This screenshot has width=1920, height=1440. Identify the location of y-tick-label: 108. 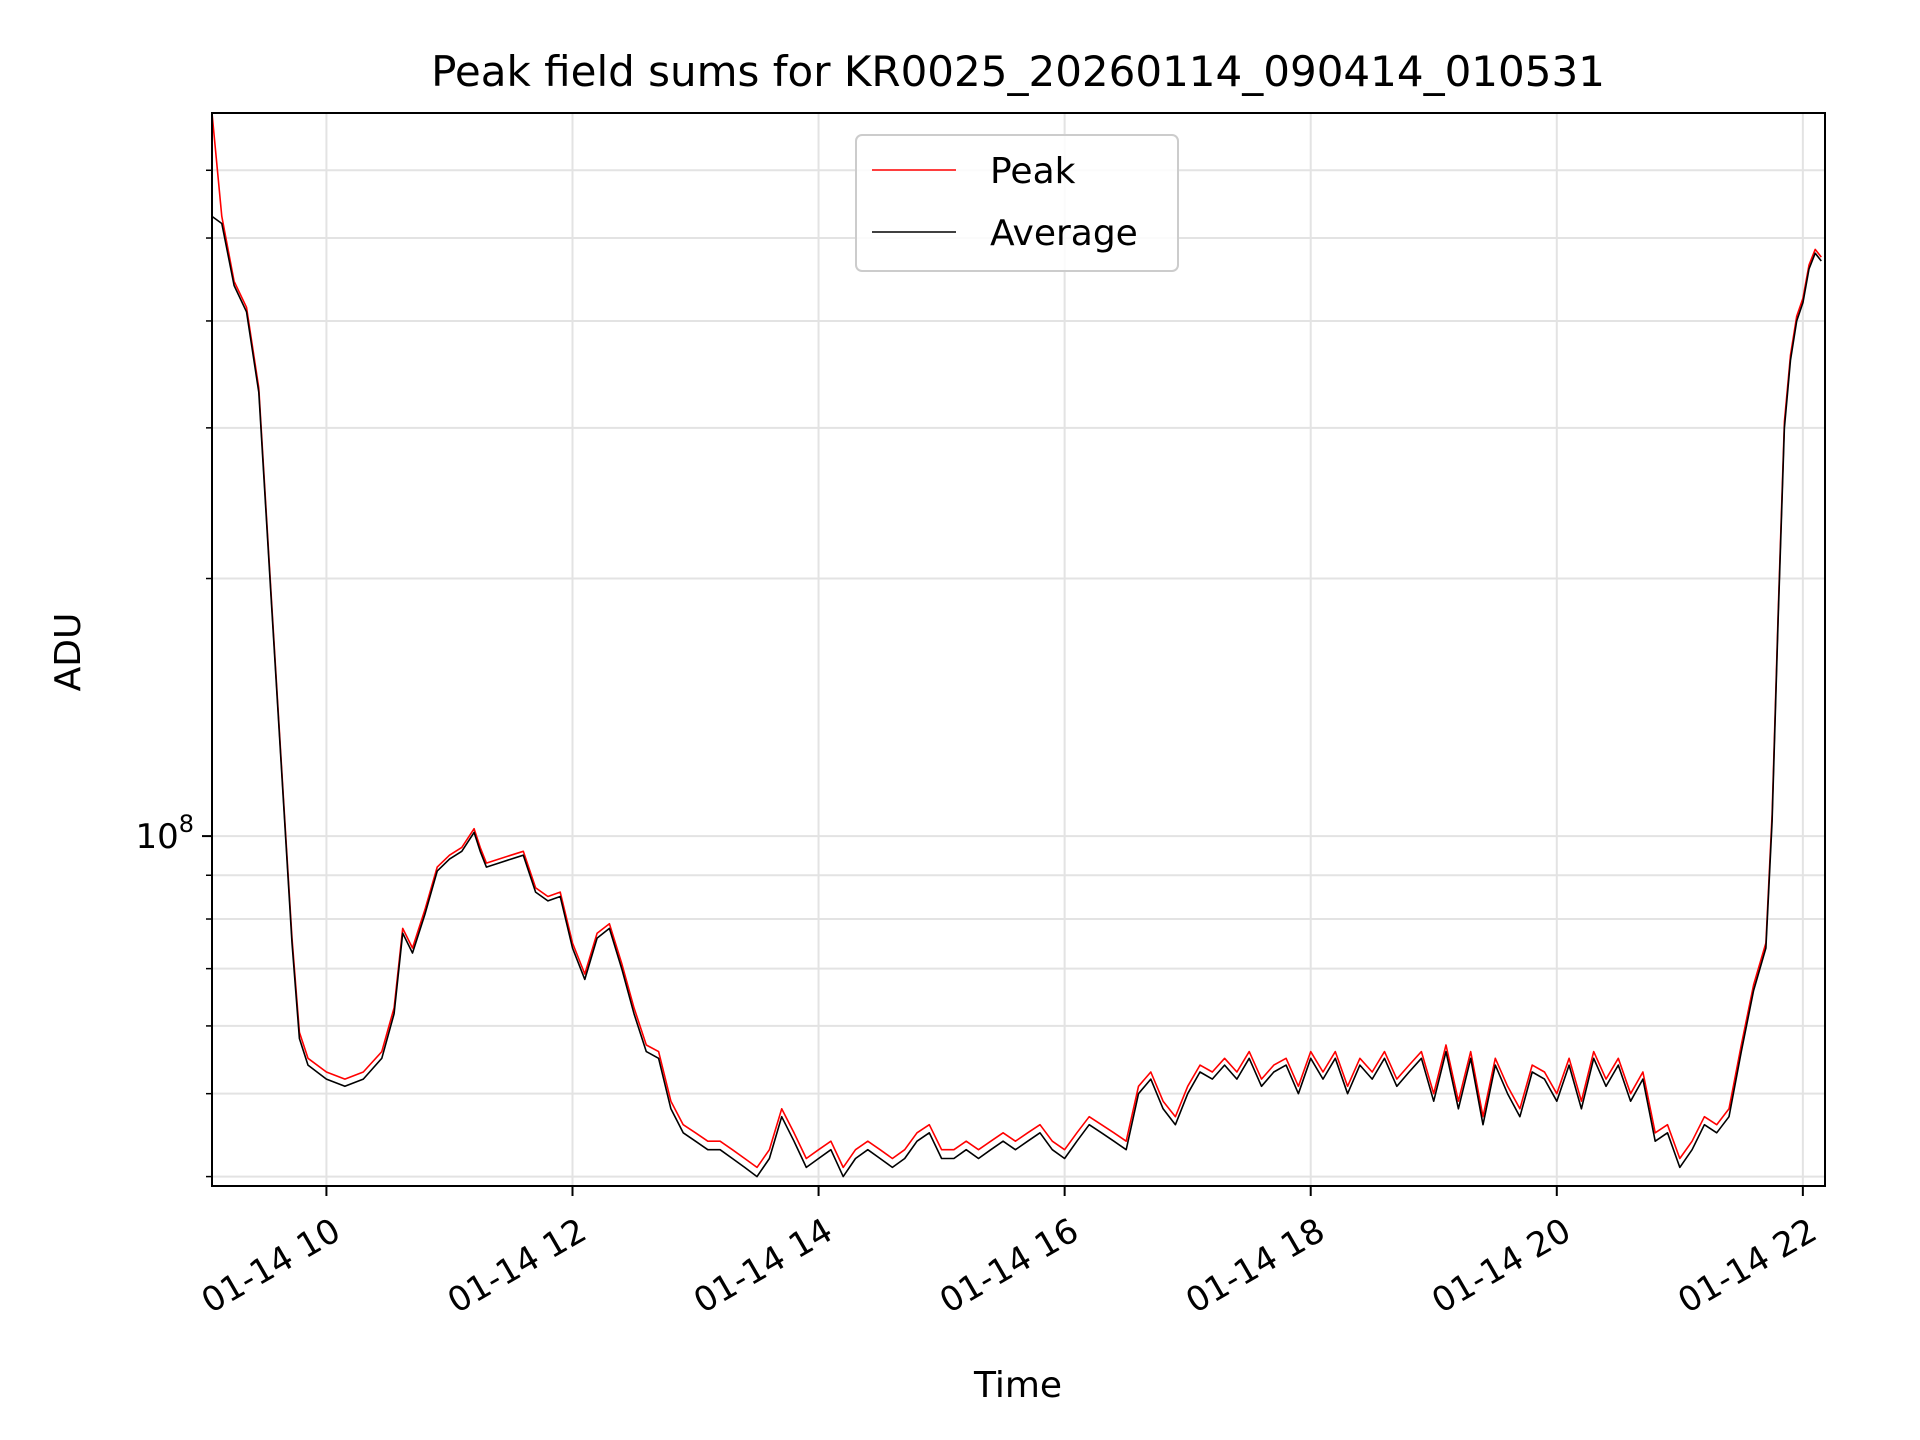
(164, 833).